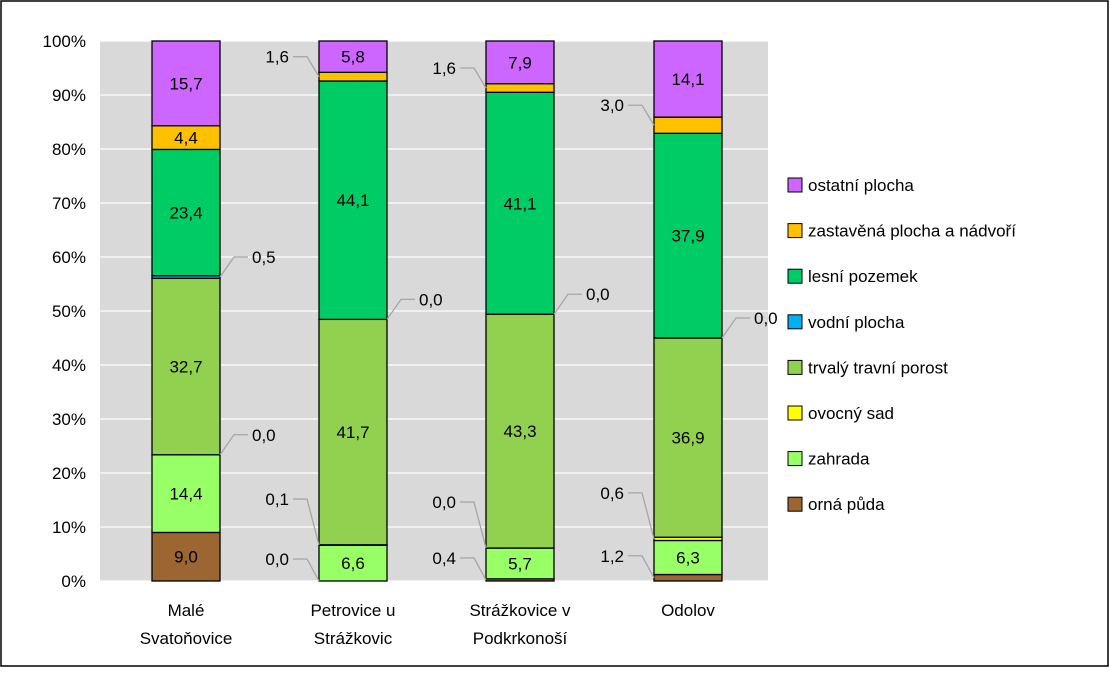 This screenshot has width=1110, height=673. Describe the element at coordinates (878, 367) in the screenshot. I see `legend-label: trvalý travní porost` at that location.